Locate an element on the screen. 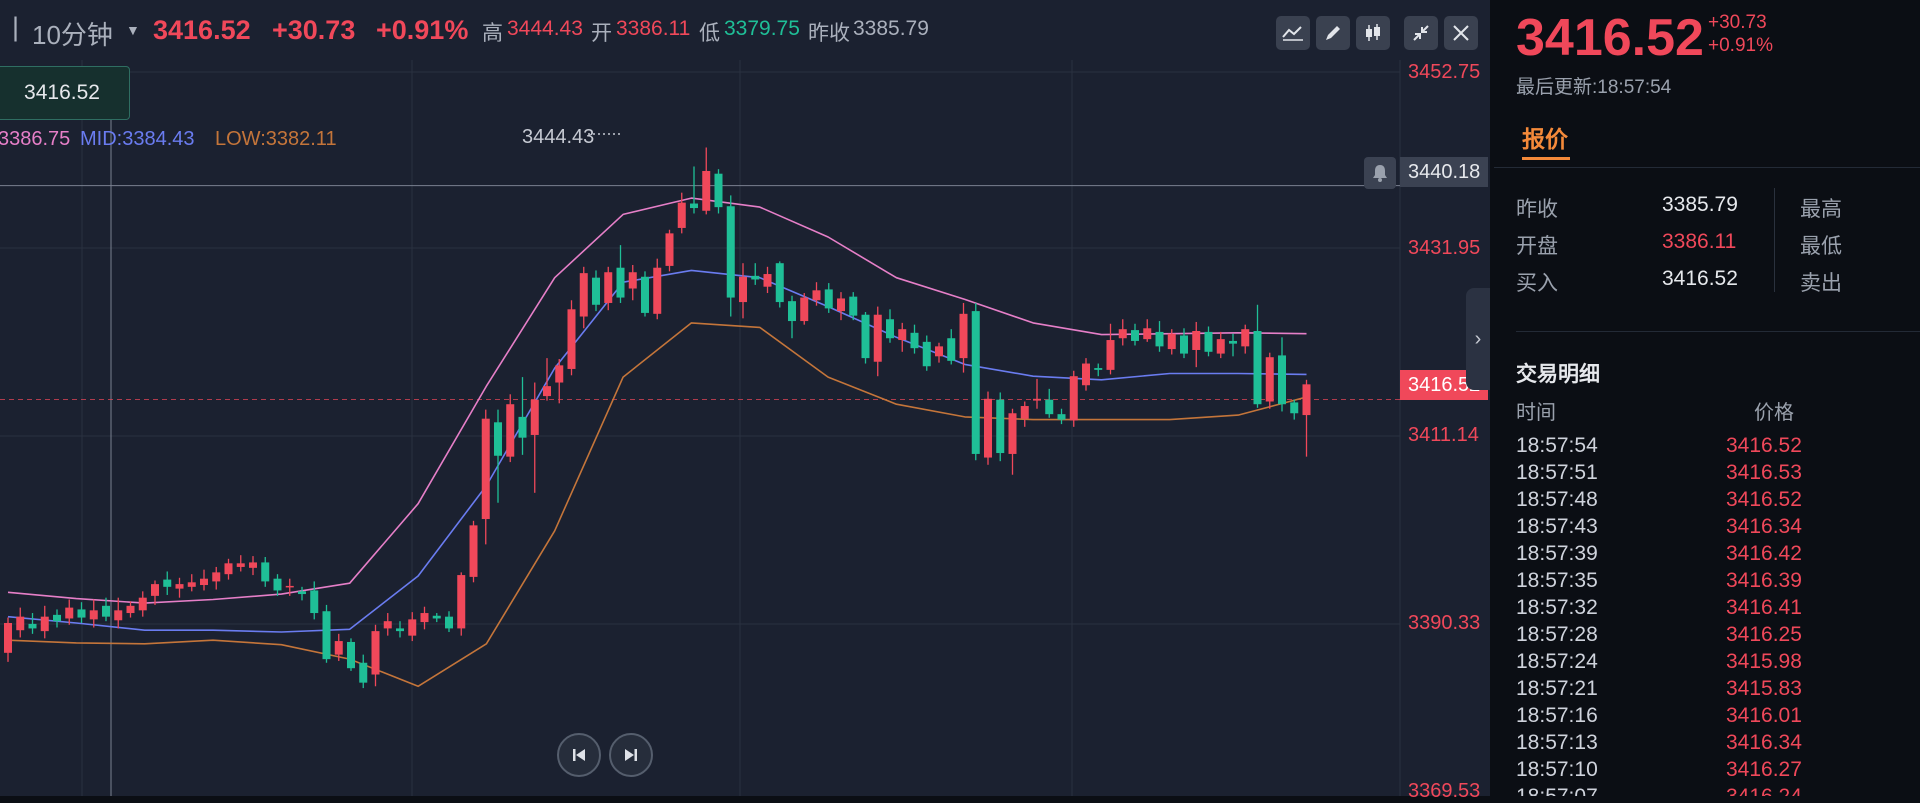 The image size is (1920, 803). y-tick-label: 3452.75 is located at coordinates (1444, 72).